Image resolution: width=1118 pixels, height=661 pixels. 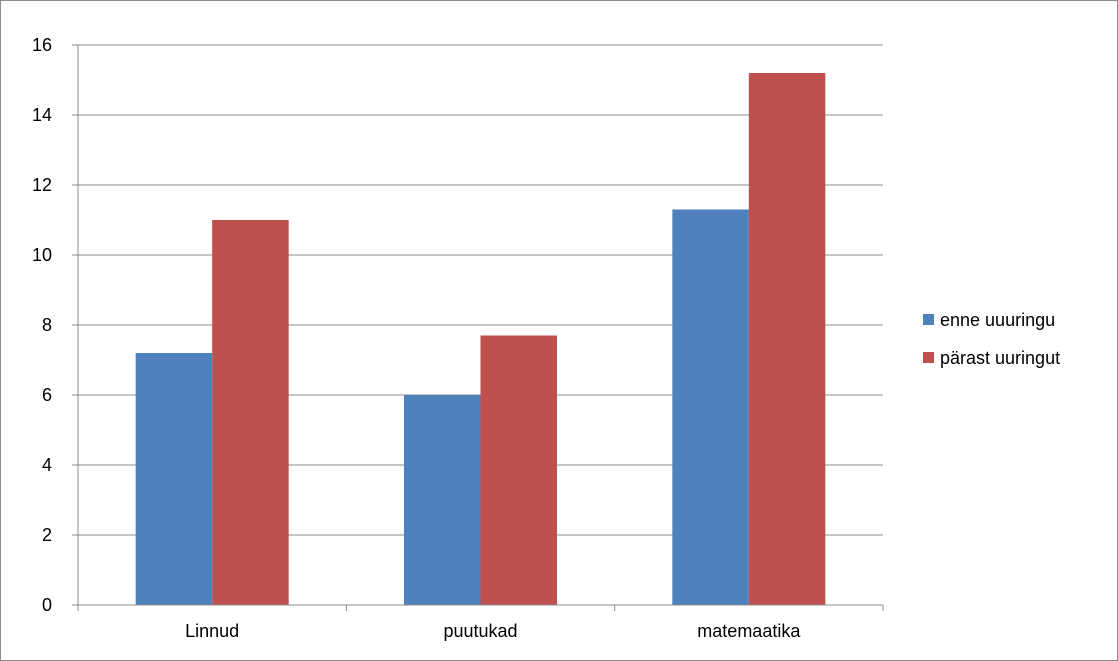 What do you see at coordinates (749, 631) in the screenshot?
I see `x-category-label: matemaatika` at bounding box center [749, 631].